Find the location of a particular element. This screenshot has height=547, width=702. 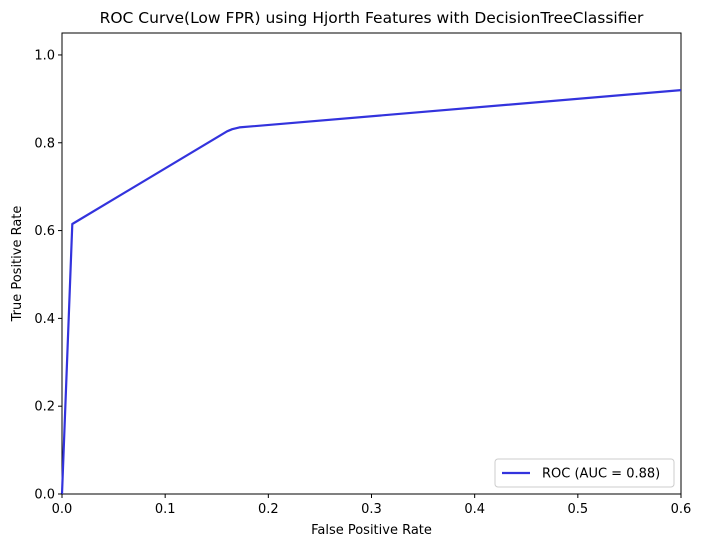

x-tick-label: 0.6 is located at coordinates (681, 509).